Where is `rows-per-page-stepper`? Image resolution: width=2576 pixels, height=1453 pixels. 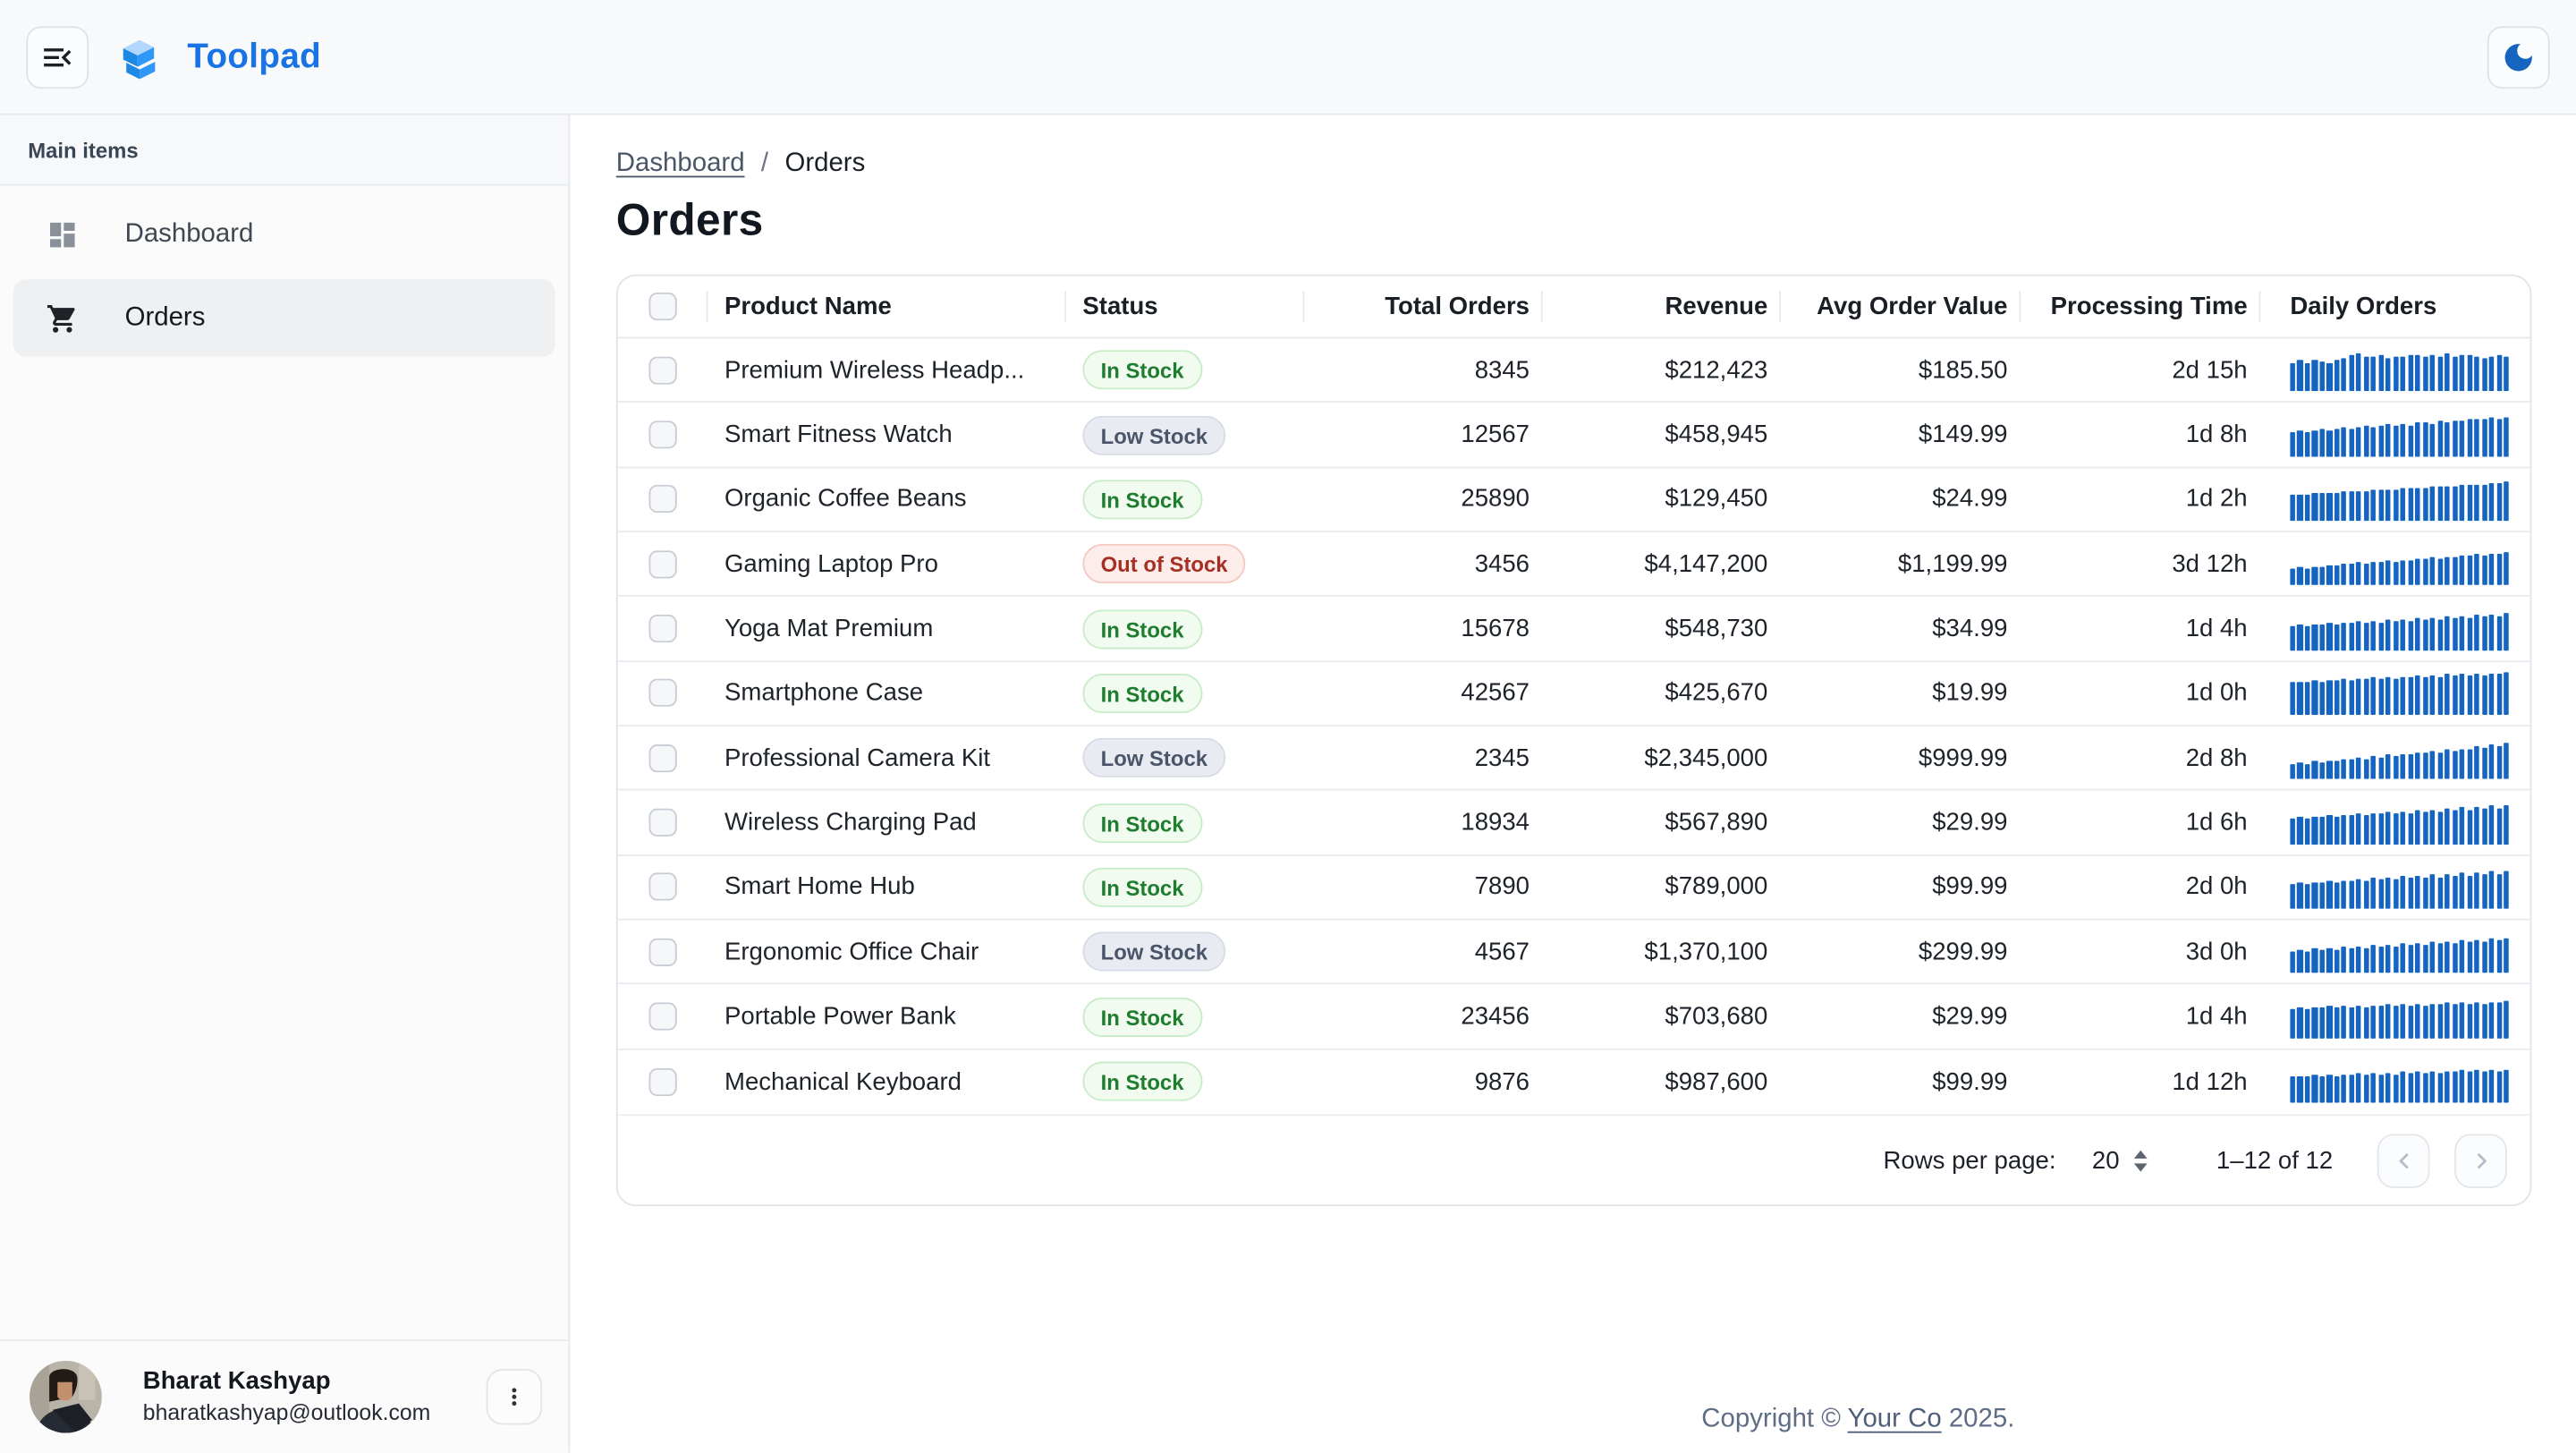 rows-per-page-stepper is located at coordinates (2141, 1160).